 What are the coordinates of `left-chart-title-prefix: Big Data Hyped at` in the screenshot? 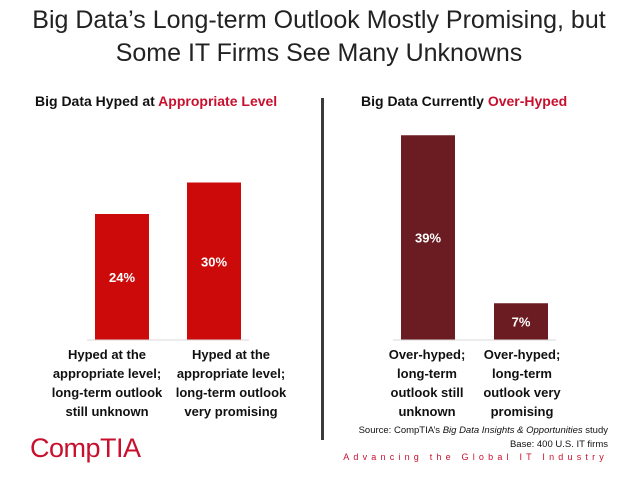 It's located at (97, 101).